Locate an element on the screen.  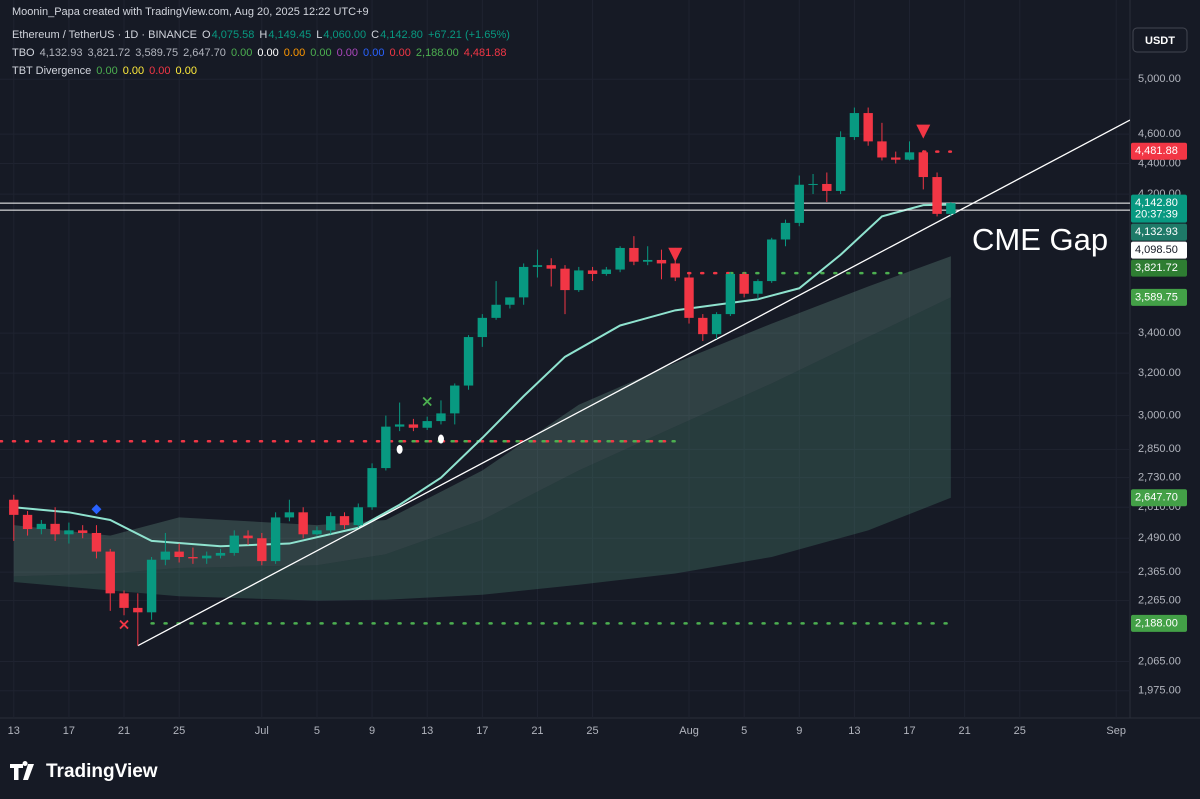
x-tick-label: 21 is located at coordinates (537, 731).